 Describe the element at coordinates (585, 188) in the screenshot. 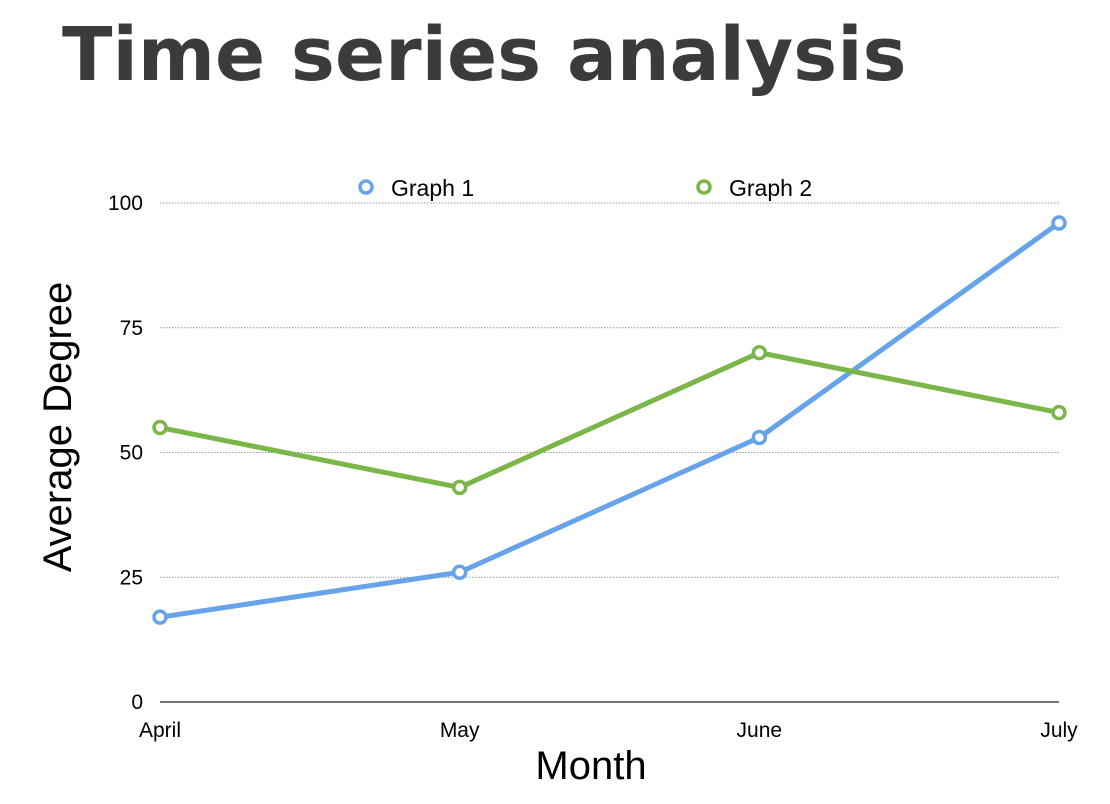

I see `legend: Graph 1 Graph 2` at that location.